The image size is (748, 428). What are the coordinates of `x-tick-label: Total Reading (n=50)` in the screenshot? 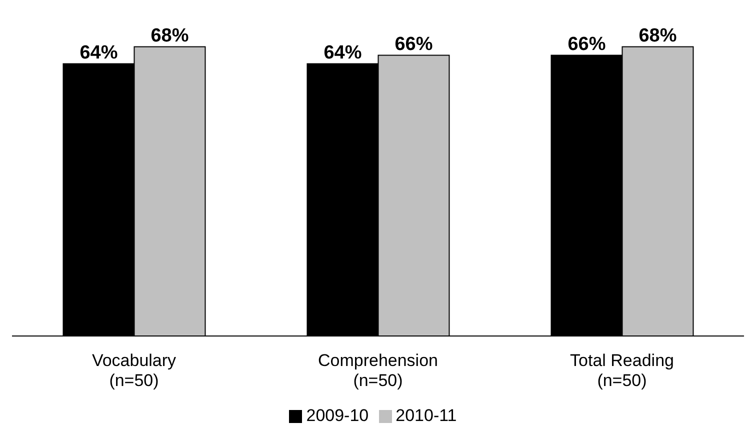 It's located at (622, 370).